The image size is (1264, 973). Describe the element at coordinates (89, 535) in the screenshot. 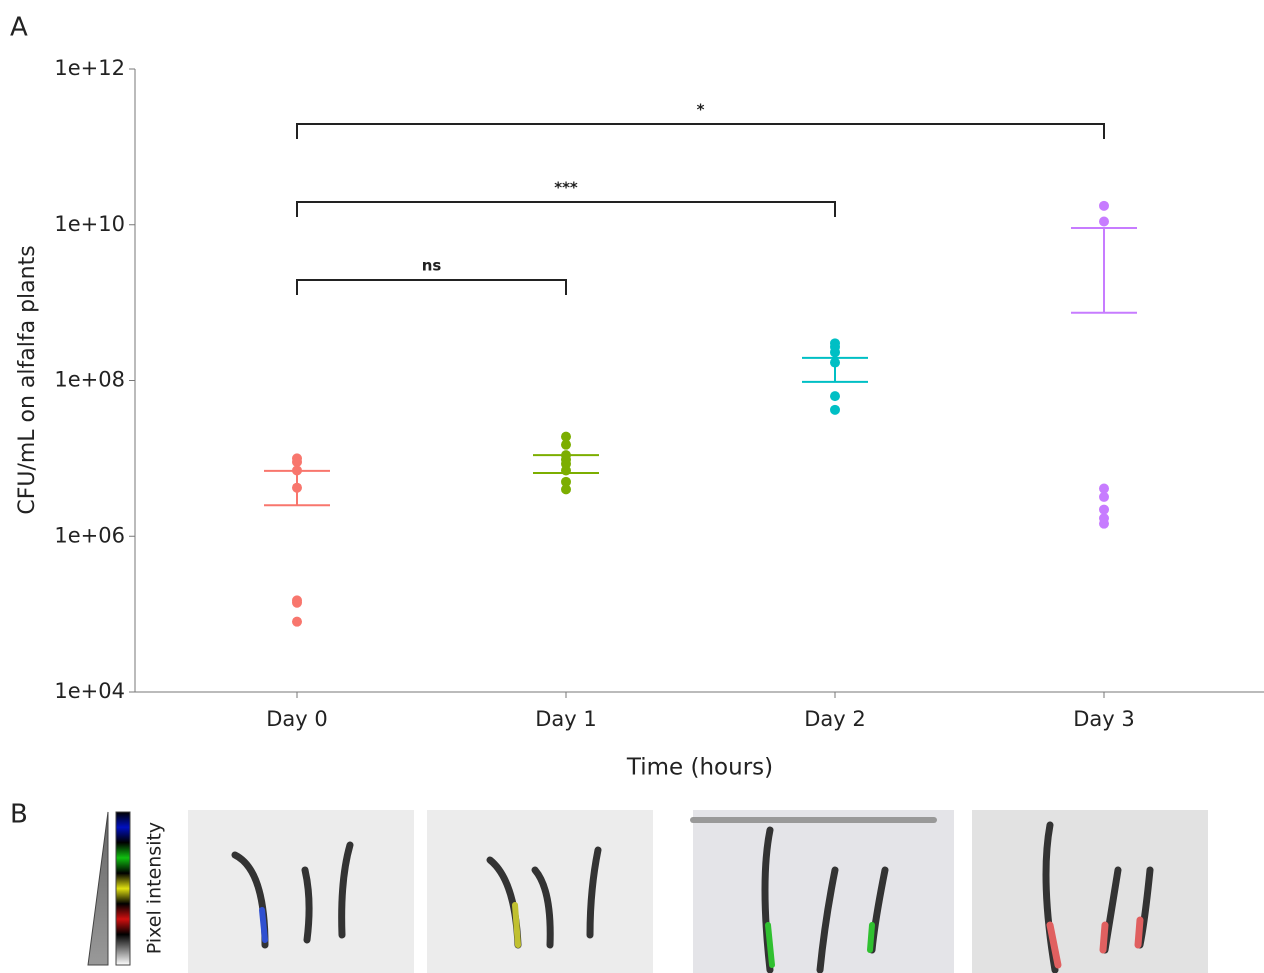

I see `y-tick-label: 1e+06` at that location.